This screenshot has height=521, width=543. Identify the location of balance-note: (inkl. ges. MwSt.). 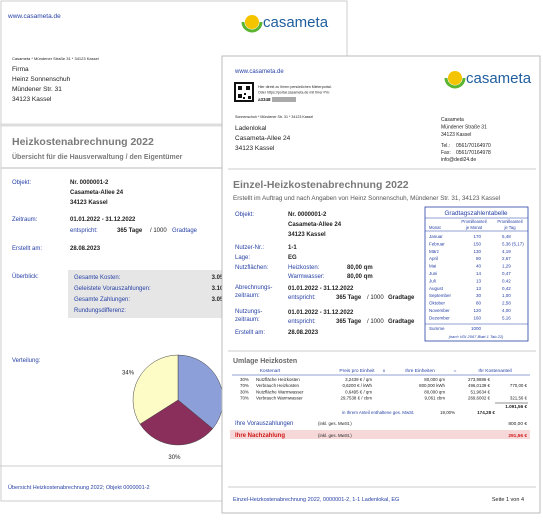
(335, 435).